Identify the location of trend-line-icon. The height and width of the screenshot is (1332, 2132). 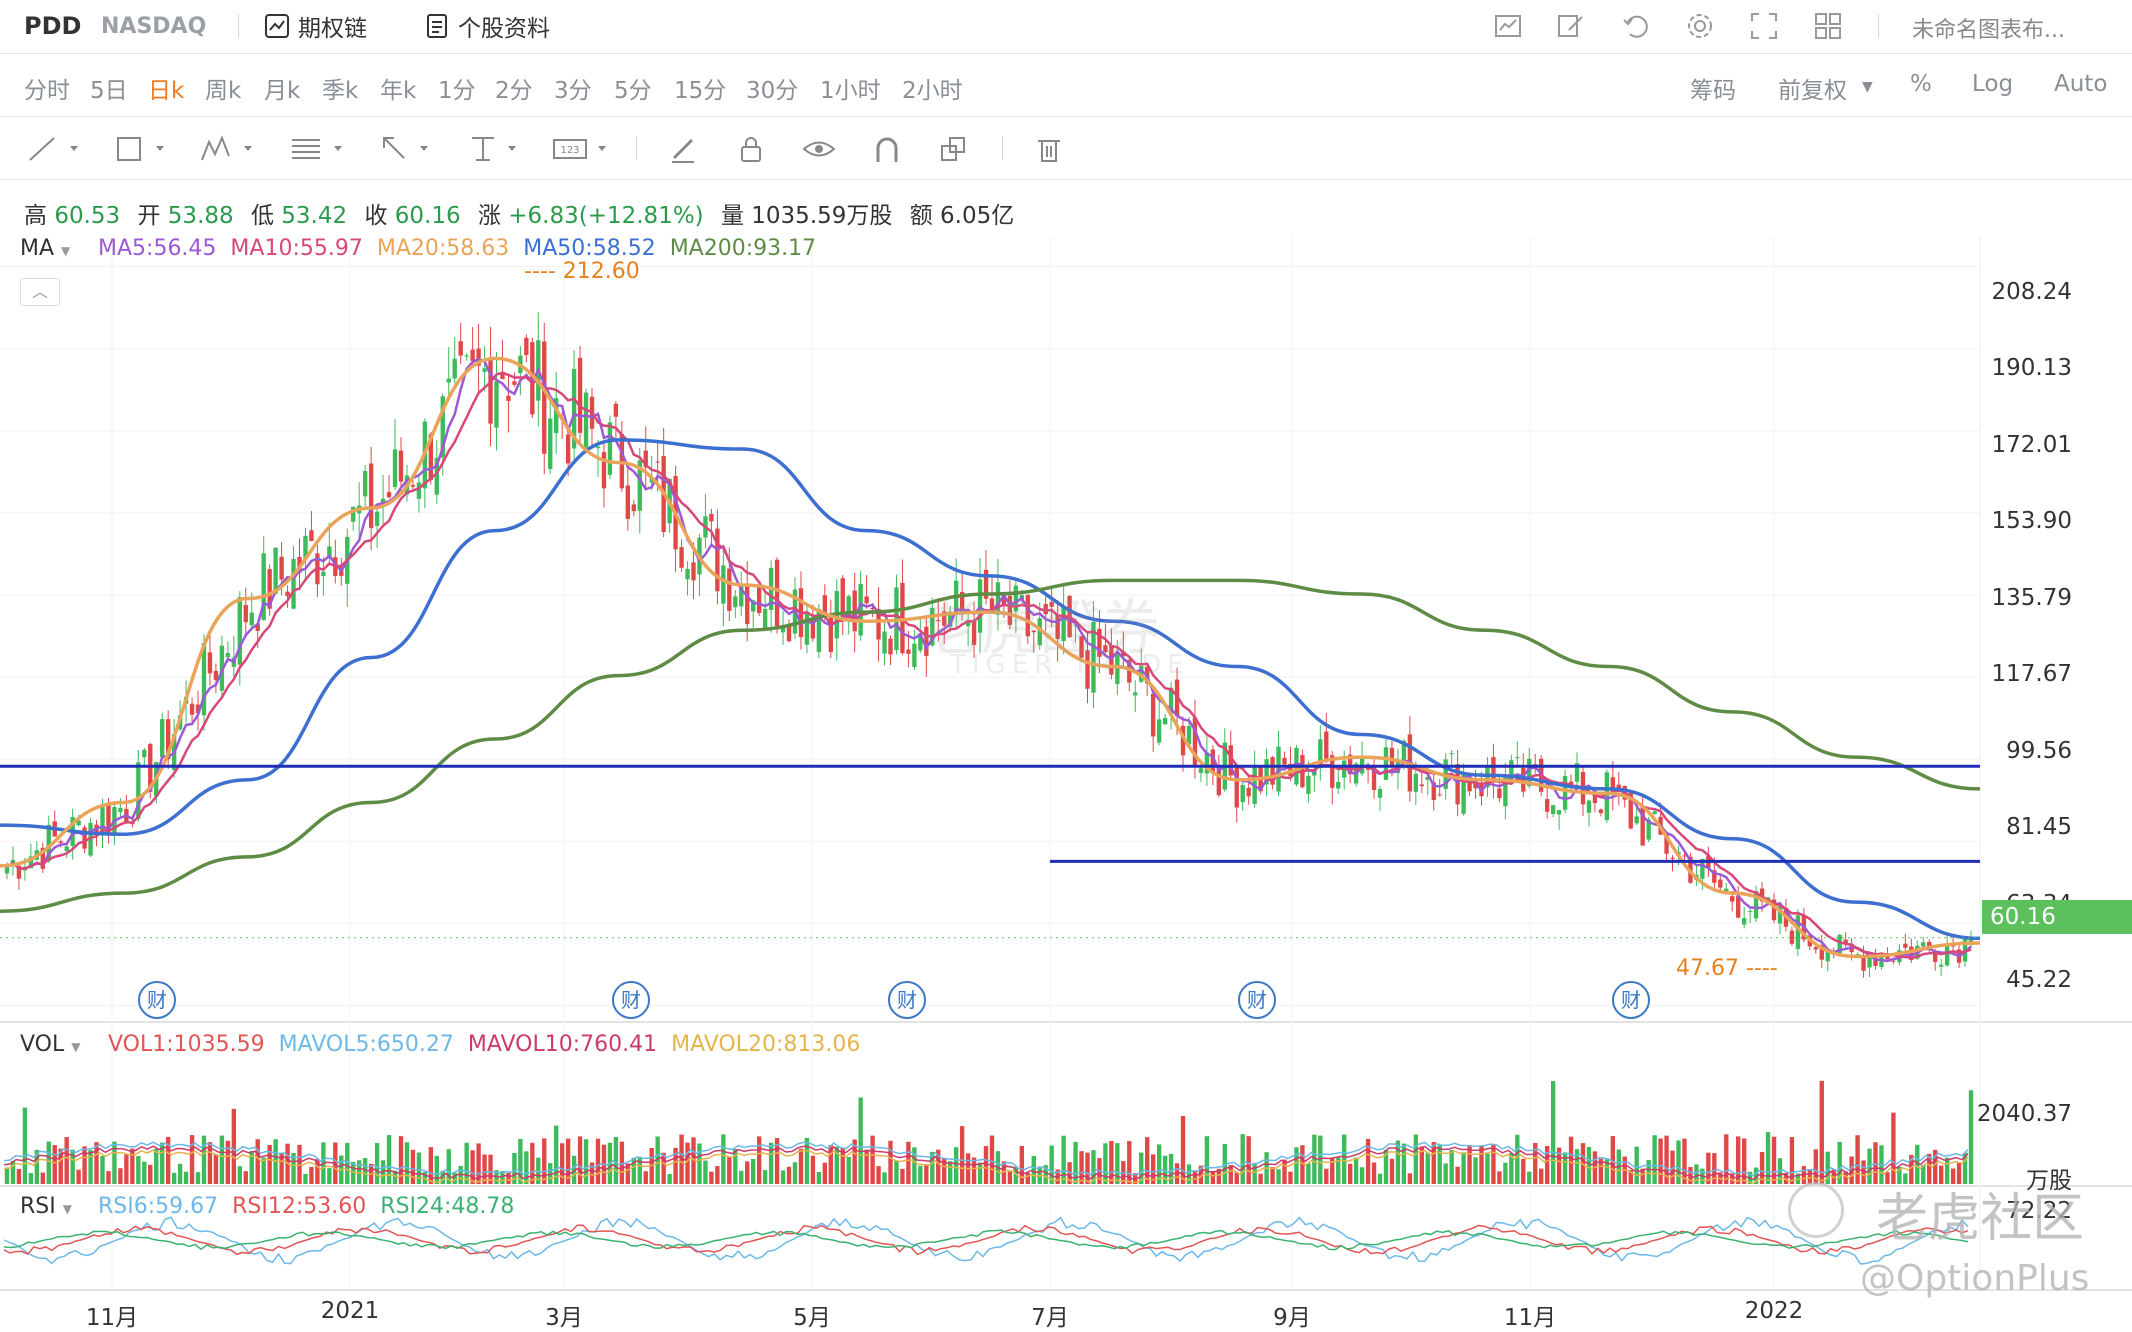
(54, 149).